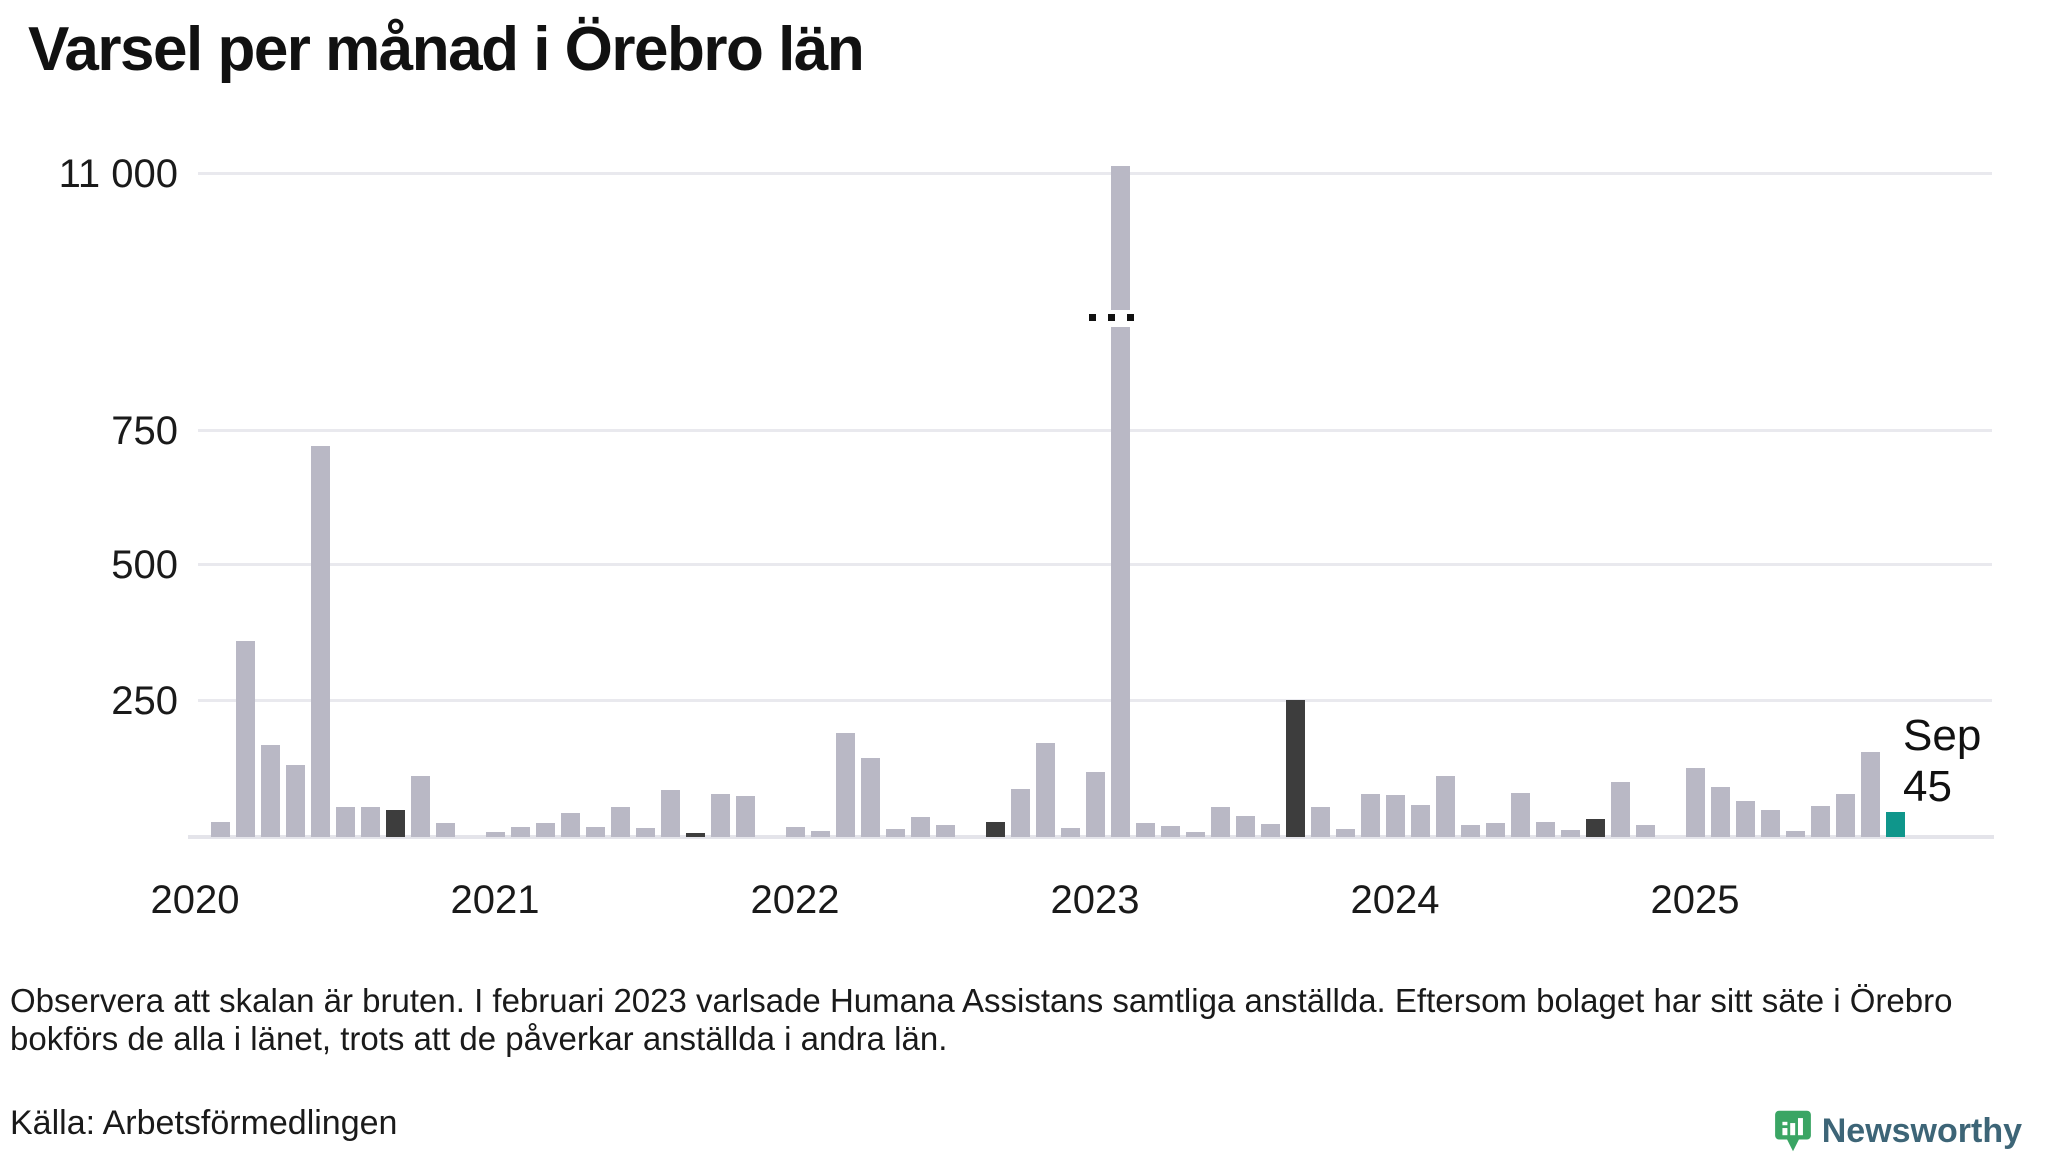  What do you see at coordinates (1695, 900) in the screenshot?
I see `x-tick-label-2025: 2025` at bounding box center [1695, 900].